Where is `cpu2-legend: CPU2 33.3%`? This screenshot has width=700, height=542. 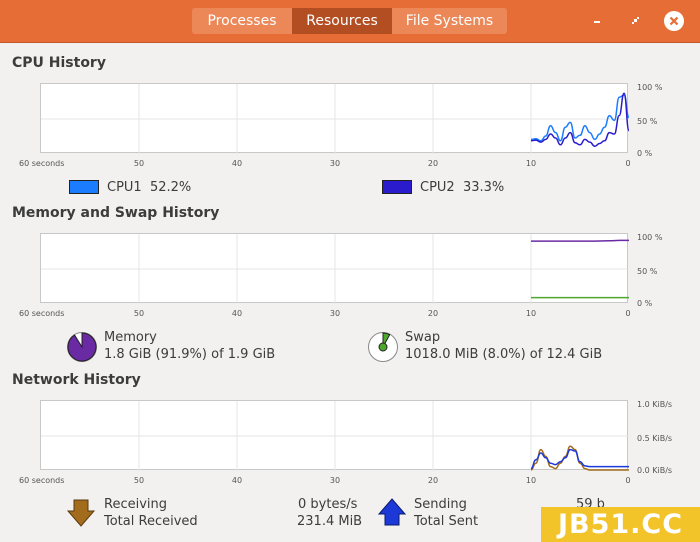 cpu2-legend: CPU2 33.3% is located at coordinates (462, 187).